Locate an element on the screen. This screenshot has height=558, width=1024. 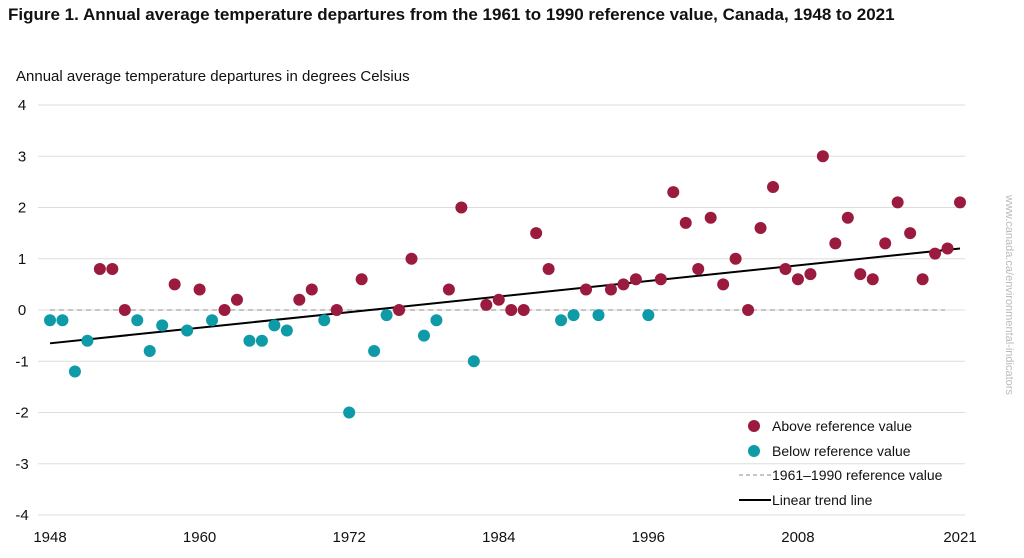
point-above-2011 is located at coordinates (835, 243).